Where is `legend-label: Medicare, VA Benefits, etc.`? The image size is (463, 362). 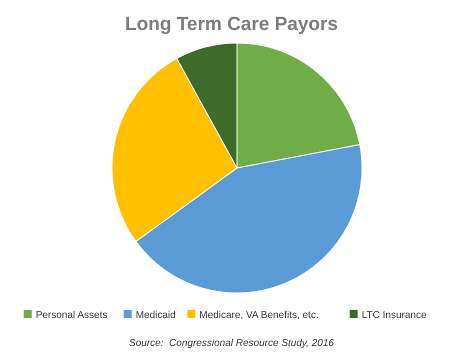
legend-label: Medicare, VA Benefits, etc. is located at coordinates (259, 315).